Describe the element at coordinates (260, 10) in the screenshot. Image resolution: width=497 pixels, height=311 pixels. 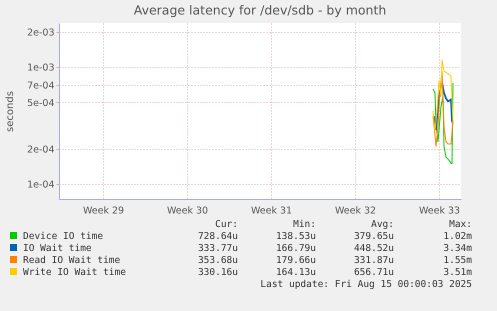
I see `chart-title: Average latency for /dev/sdb - by month` at that location.